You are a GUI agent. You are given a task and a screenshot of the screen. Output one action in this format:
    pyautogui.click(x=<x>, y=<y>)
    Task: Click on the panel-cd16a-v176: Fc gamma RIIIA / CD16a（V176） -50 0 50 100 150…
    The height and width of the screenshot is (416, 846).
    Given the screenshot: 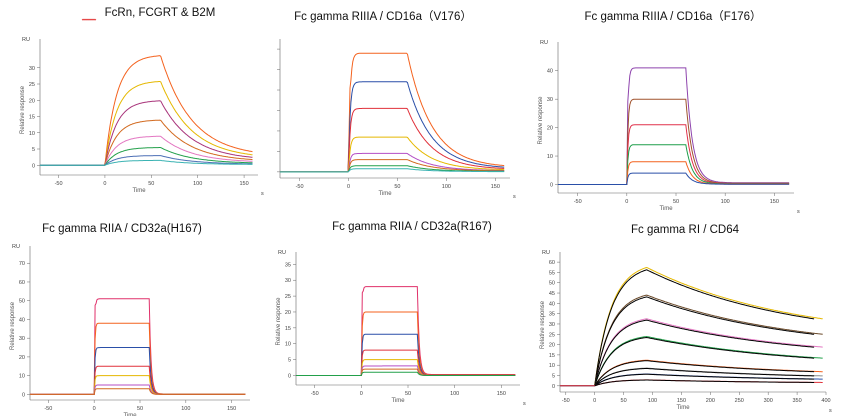 What is the action you would take?
    pyautogui.click(x=396, y=105)
    